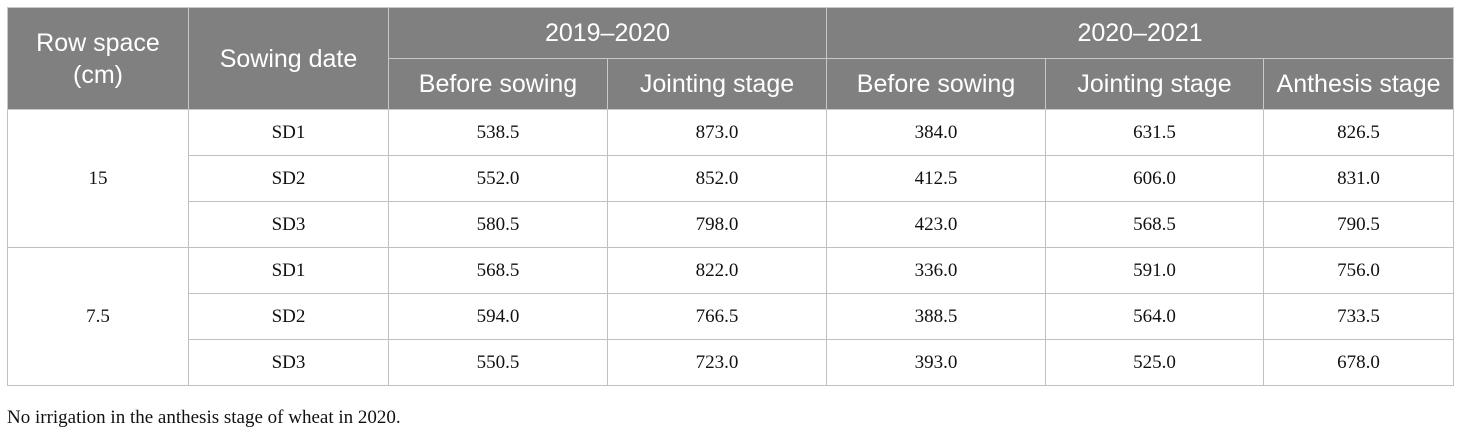  I want to click on table-row: SD3 550.5 723.0 393.0 525.0 678.0, so click(731, 362).